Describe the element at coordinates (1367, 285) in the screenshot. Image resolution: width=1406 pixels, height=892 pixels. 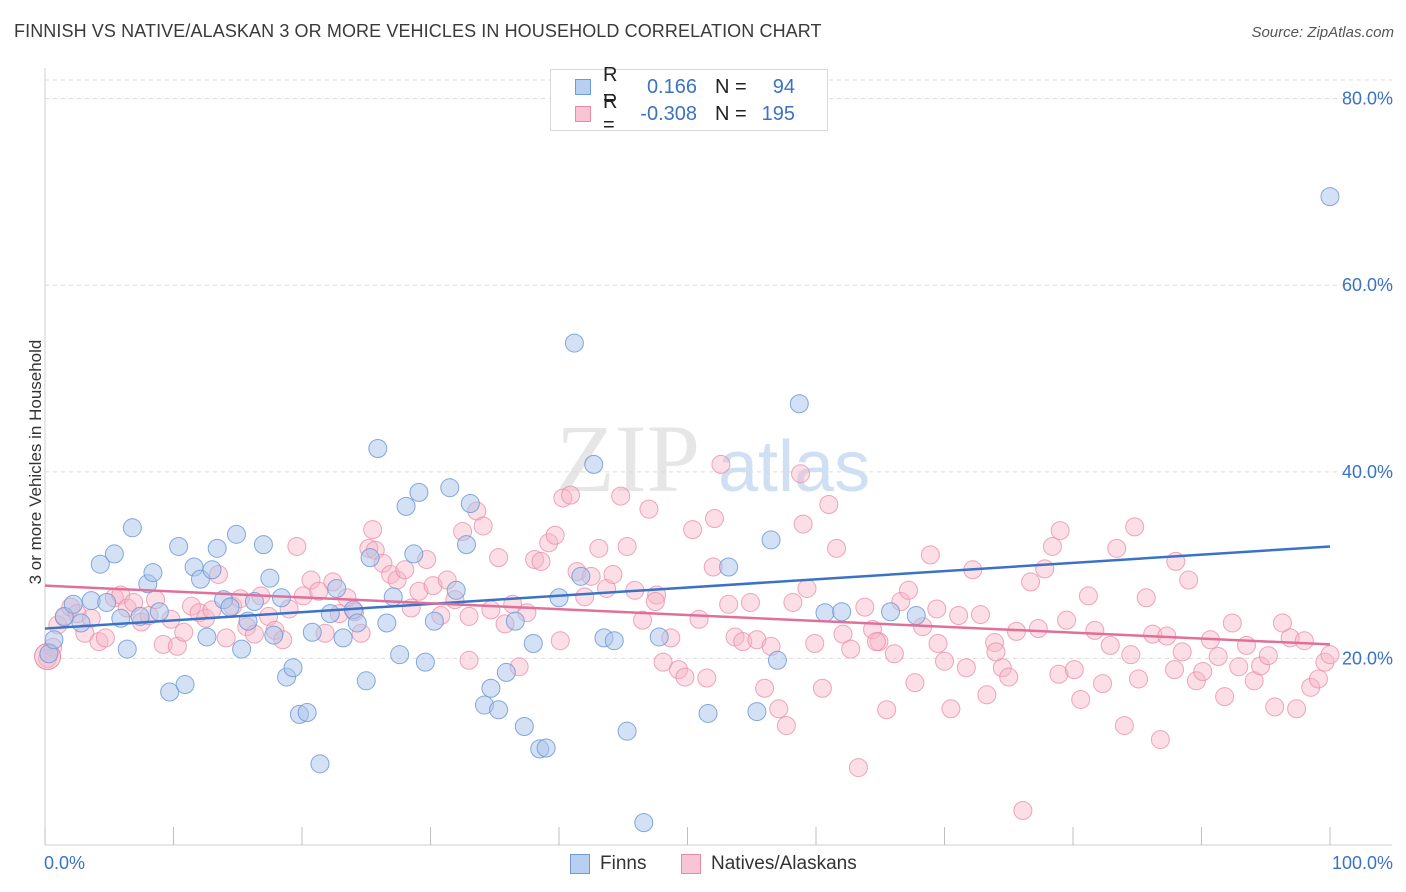
I see `y-tick-label: 60.0%` at that location.